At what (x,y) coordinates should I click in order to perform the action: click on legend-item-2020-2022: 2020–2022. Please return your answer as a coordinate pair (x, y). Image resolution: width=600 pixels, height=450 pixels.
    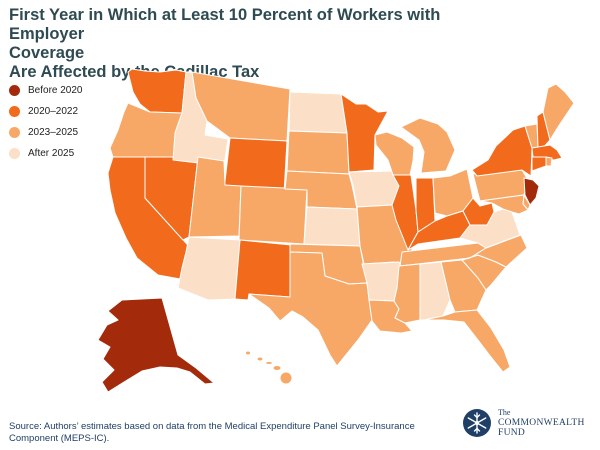
    Looking at the image, I should click on (46, 111).